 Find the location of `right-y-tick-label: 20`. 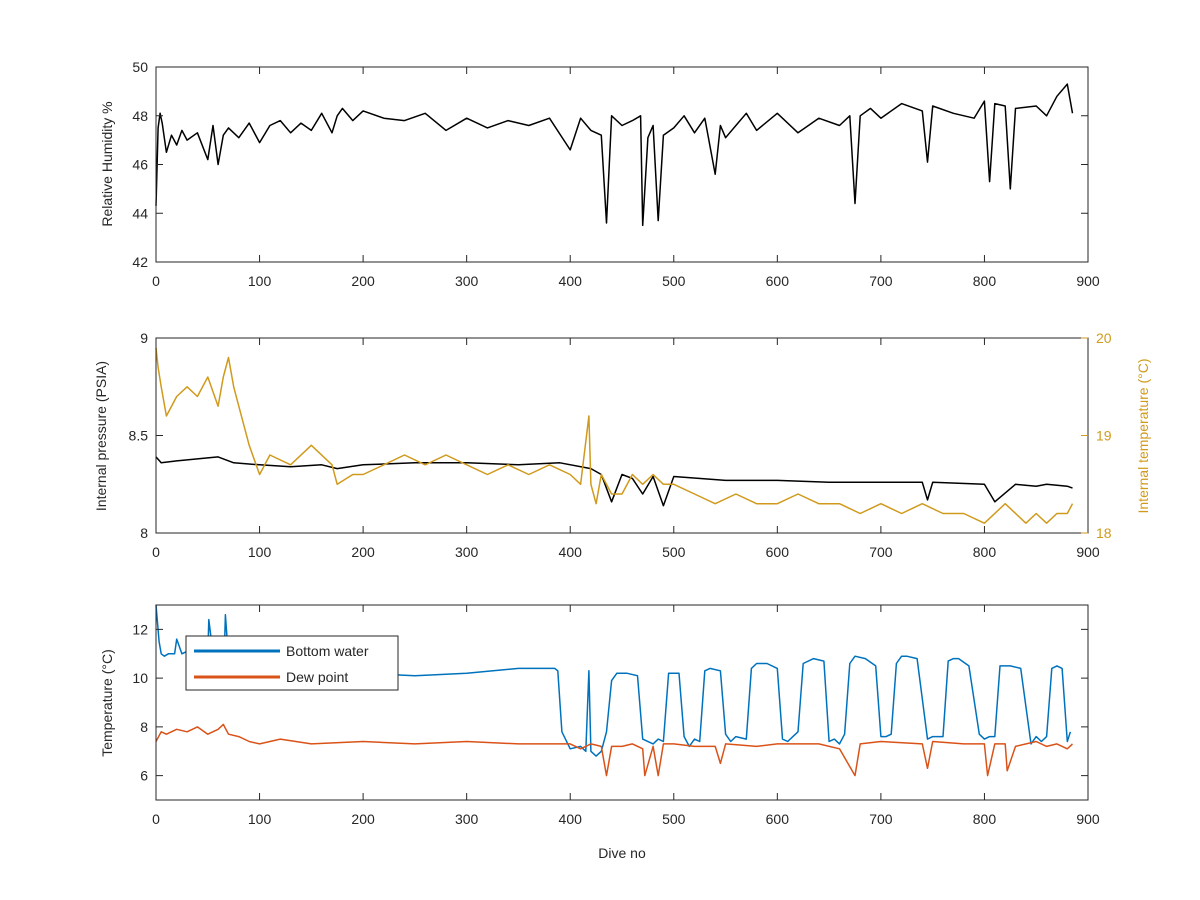

right-y-tick-label: 20 is located at coordinates (1104, 338).